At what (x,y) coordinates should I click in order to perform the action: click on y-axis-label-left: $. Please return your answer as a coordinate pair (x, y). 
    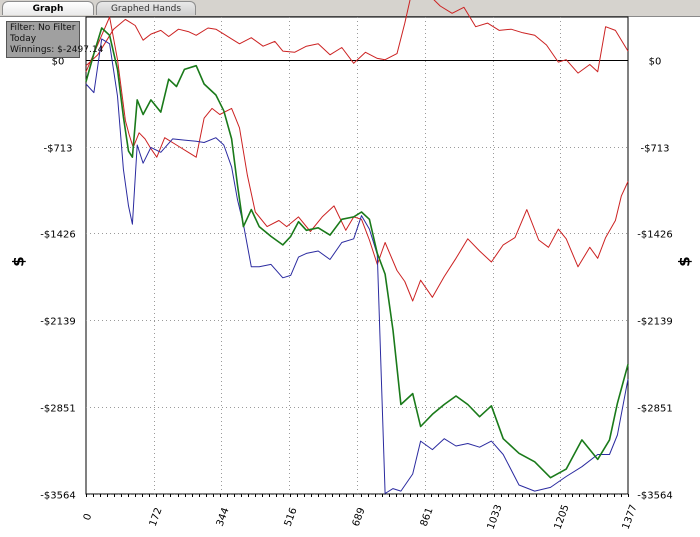
    Looking at the image, I should click on (18, 261).